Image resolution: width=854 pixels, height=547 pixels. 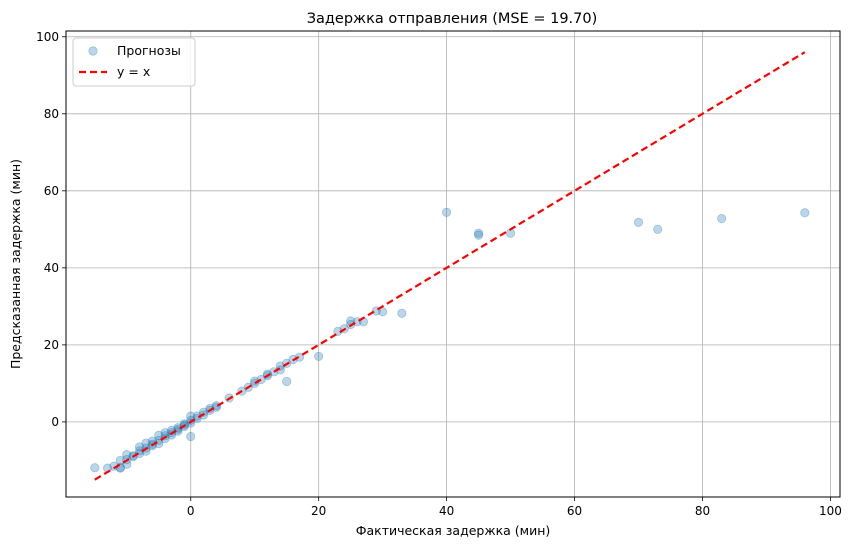 What do you see at coordinates (55, 422) in the screenshot?
I see `y-tick-label: 0` at bounding box center [55, 422].